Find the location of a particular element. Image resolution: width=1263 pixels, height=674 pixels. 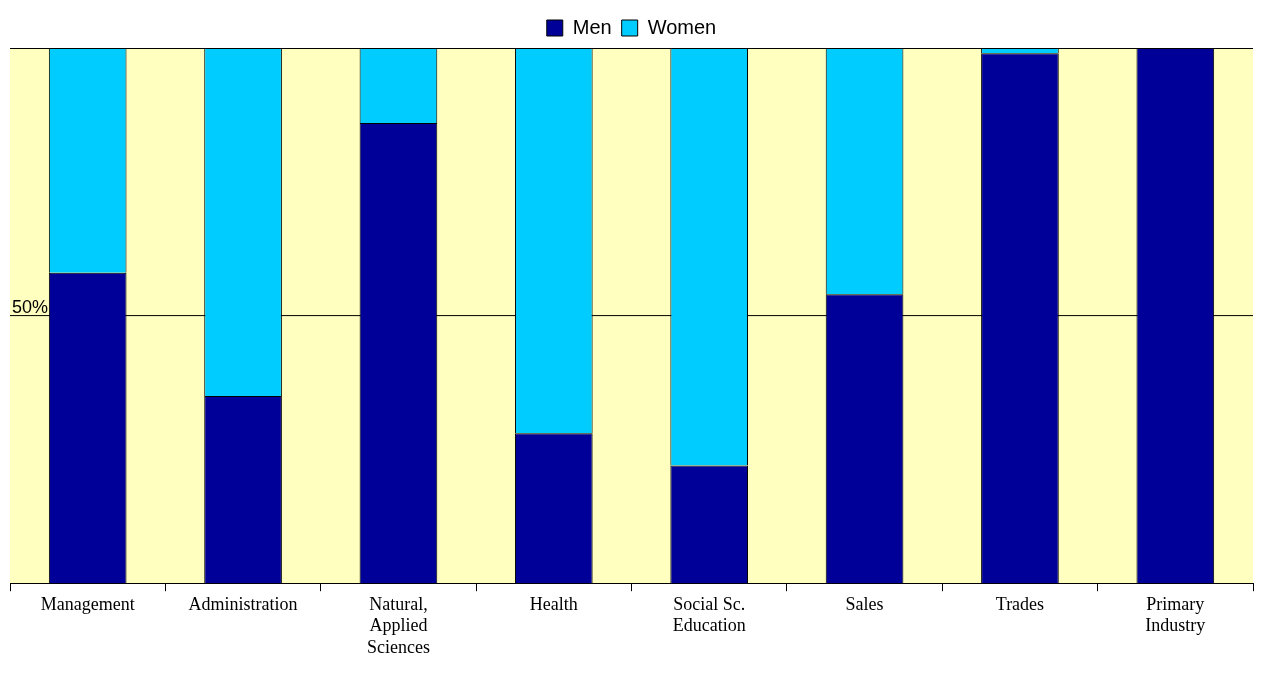

legend-label: Men is located at coordinates (592, 26).